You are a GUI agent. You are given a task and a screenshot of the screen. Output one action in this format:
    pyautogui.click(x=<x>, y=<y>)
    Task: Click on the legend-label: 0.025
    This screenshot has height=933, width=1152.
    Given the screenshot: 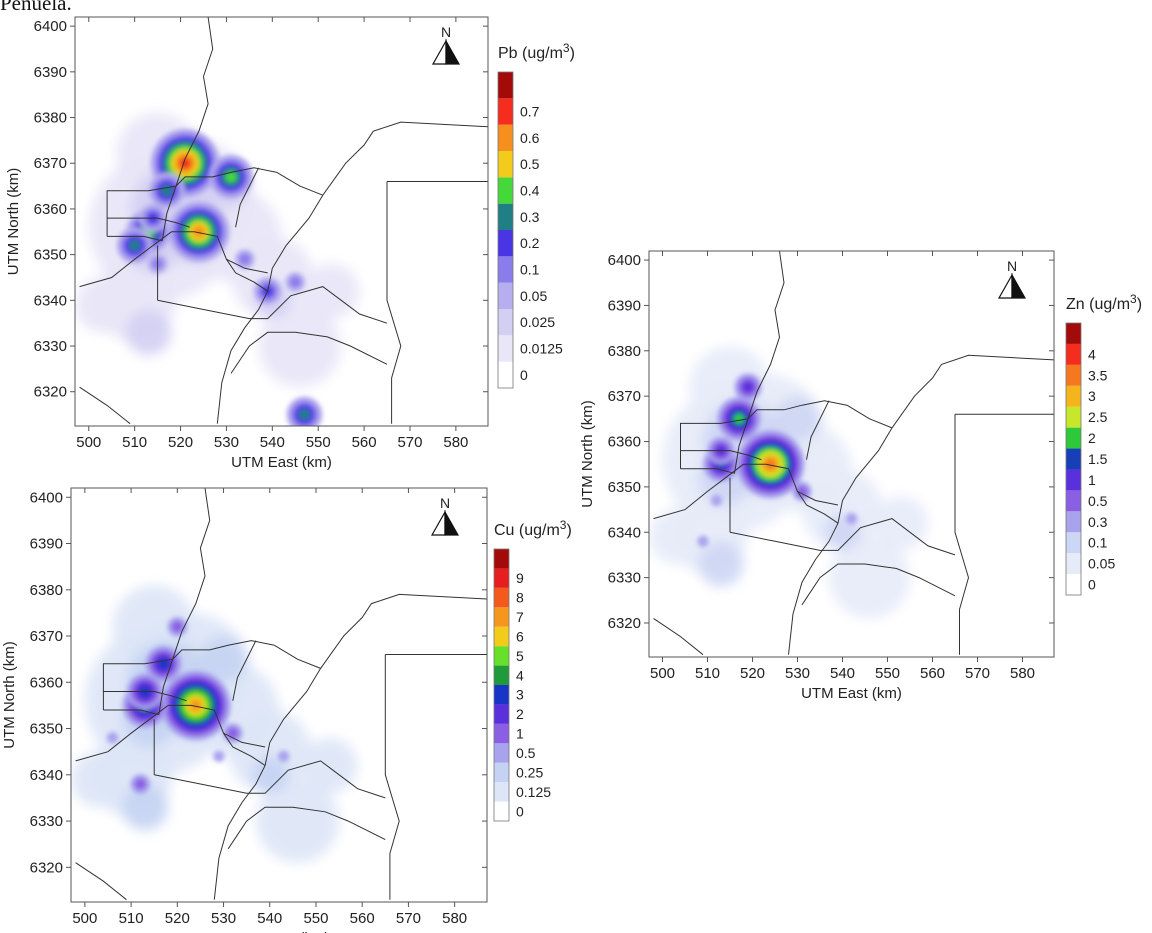 What is the action you would take?
    pyautogui.click(x=537, y=322)
    